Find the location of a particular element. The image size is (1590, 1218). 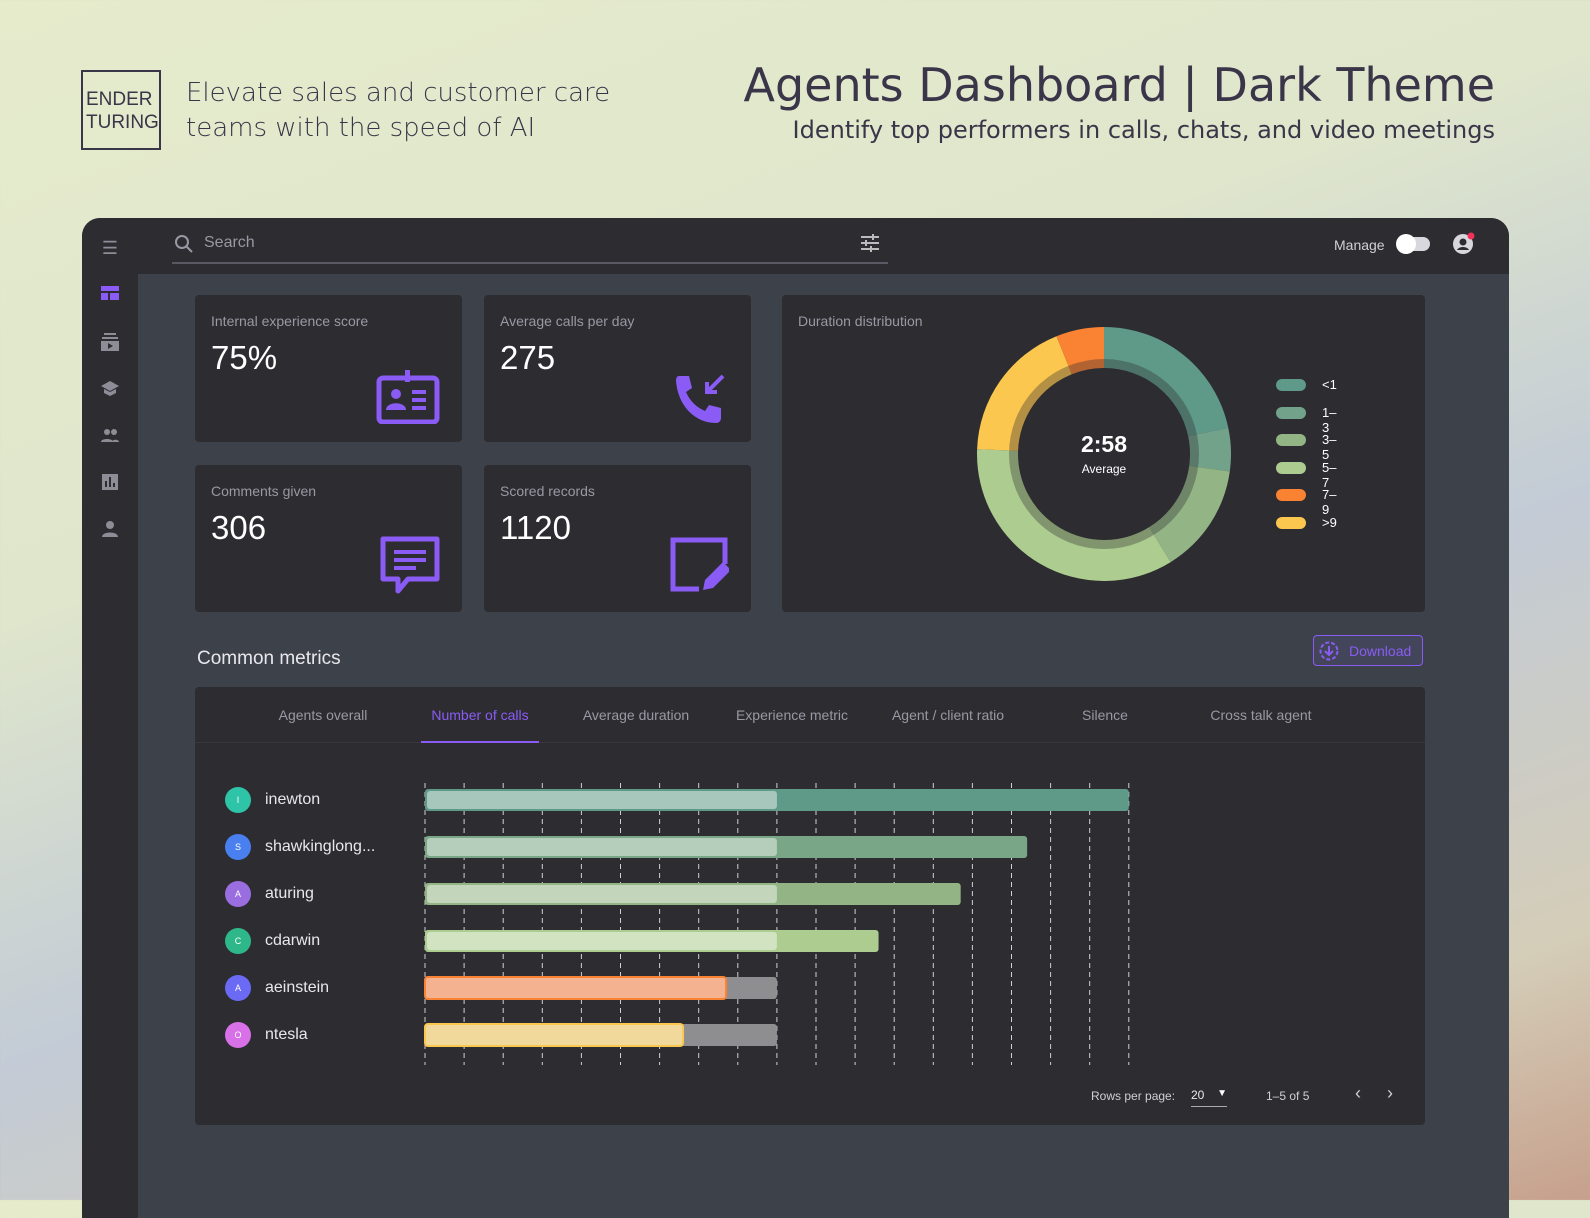

bar-inewton is located at coordinates (777, 800).